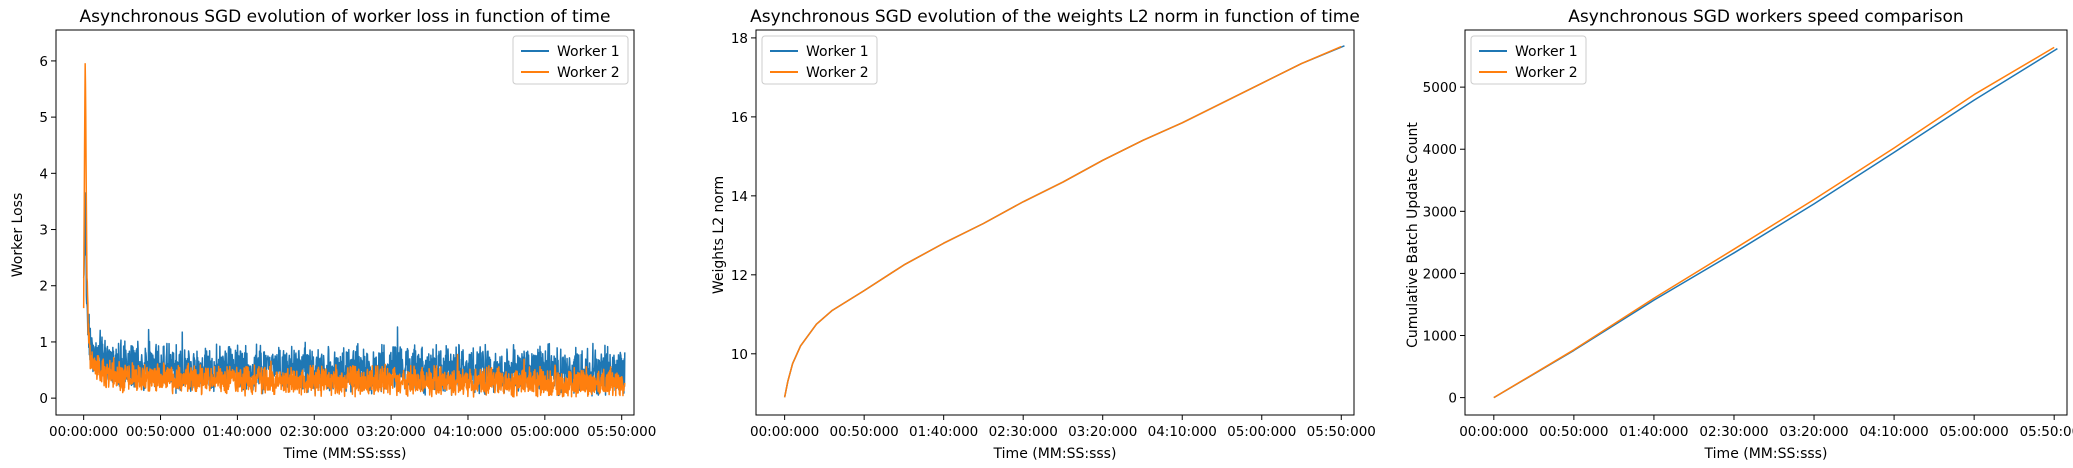 This screenshot has height=468, width=2073. What do you see at coordinates (739, 276) in the screenshot?
I see `y-tick-label: 12` at bounding box center [739, 276].